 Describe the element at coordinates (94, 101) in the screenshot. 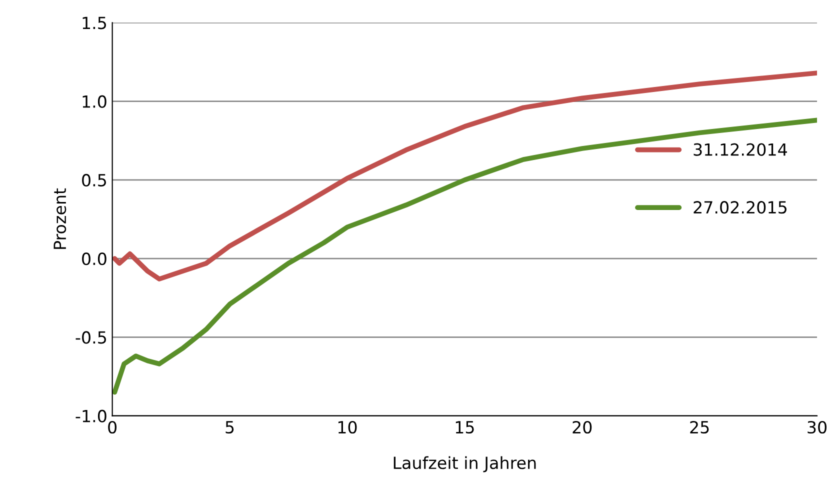

I see `y-tick-label: 1.0` at that location.